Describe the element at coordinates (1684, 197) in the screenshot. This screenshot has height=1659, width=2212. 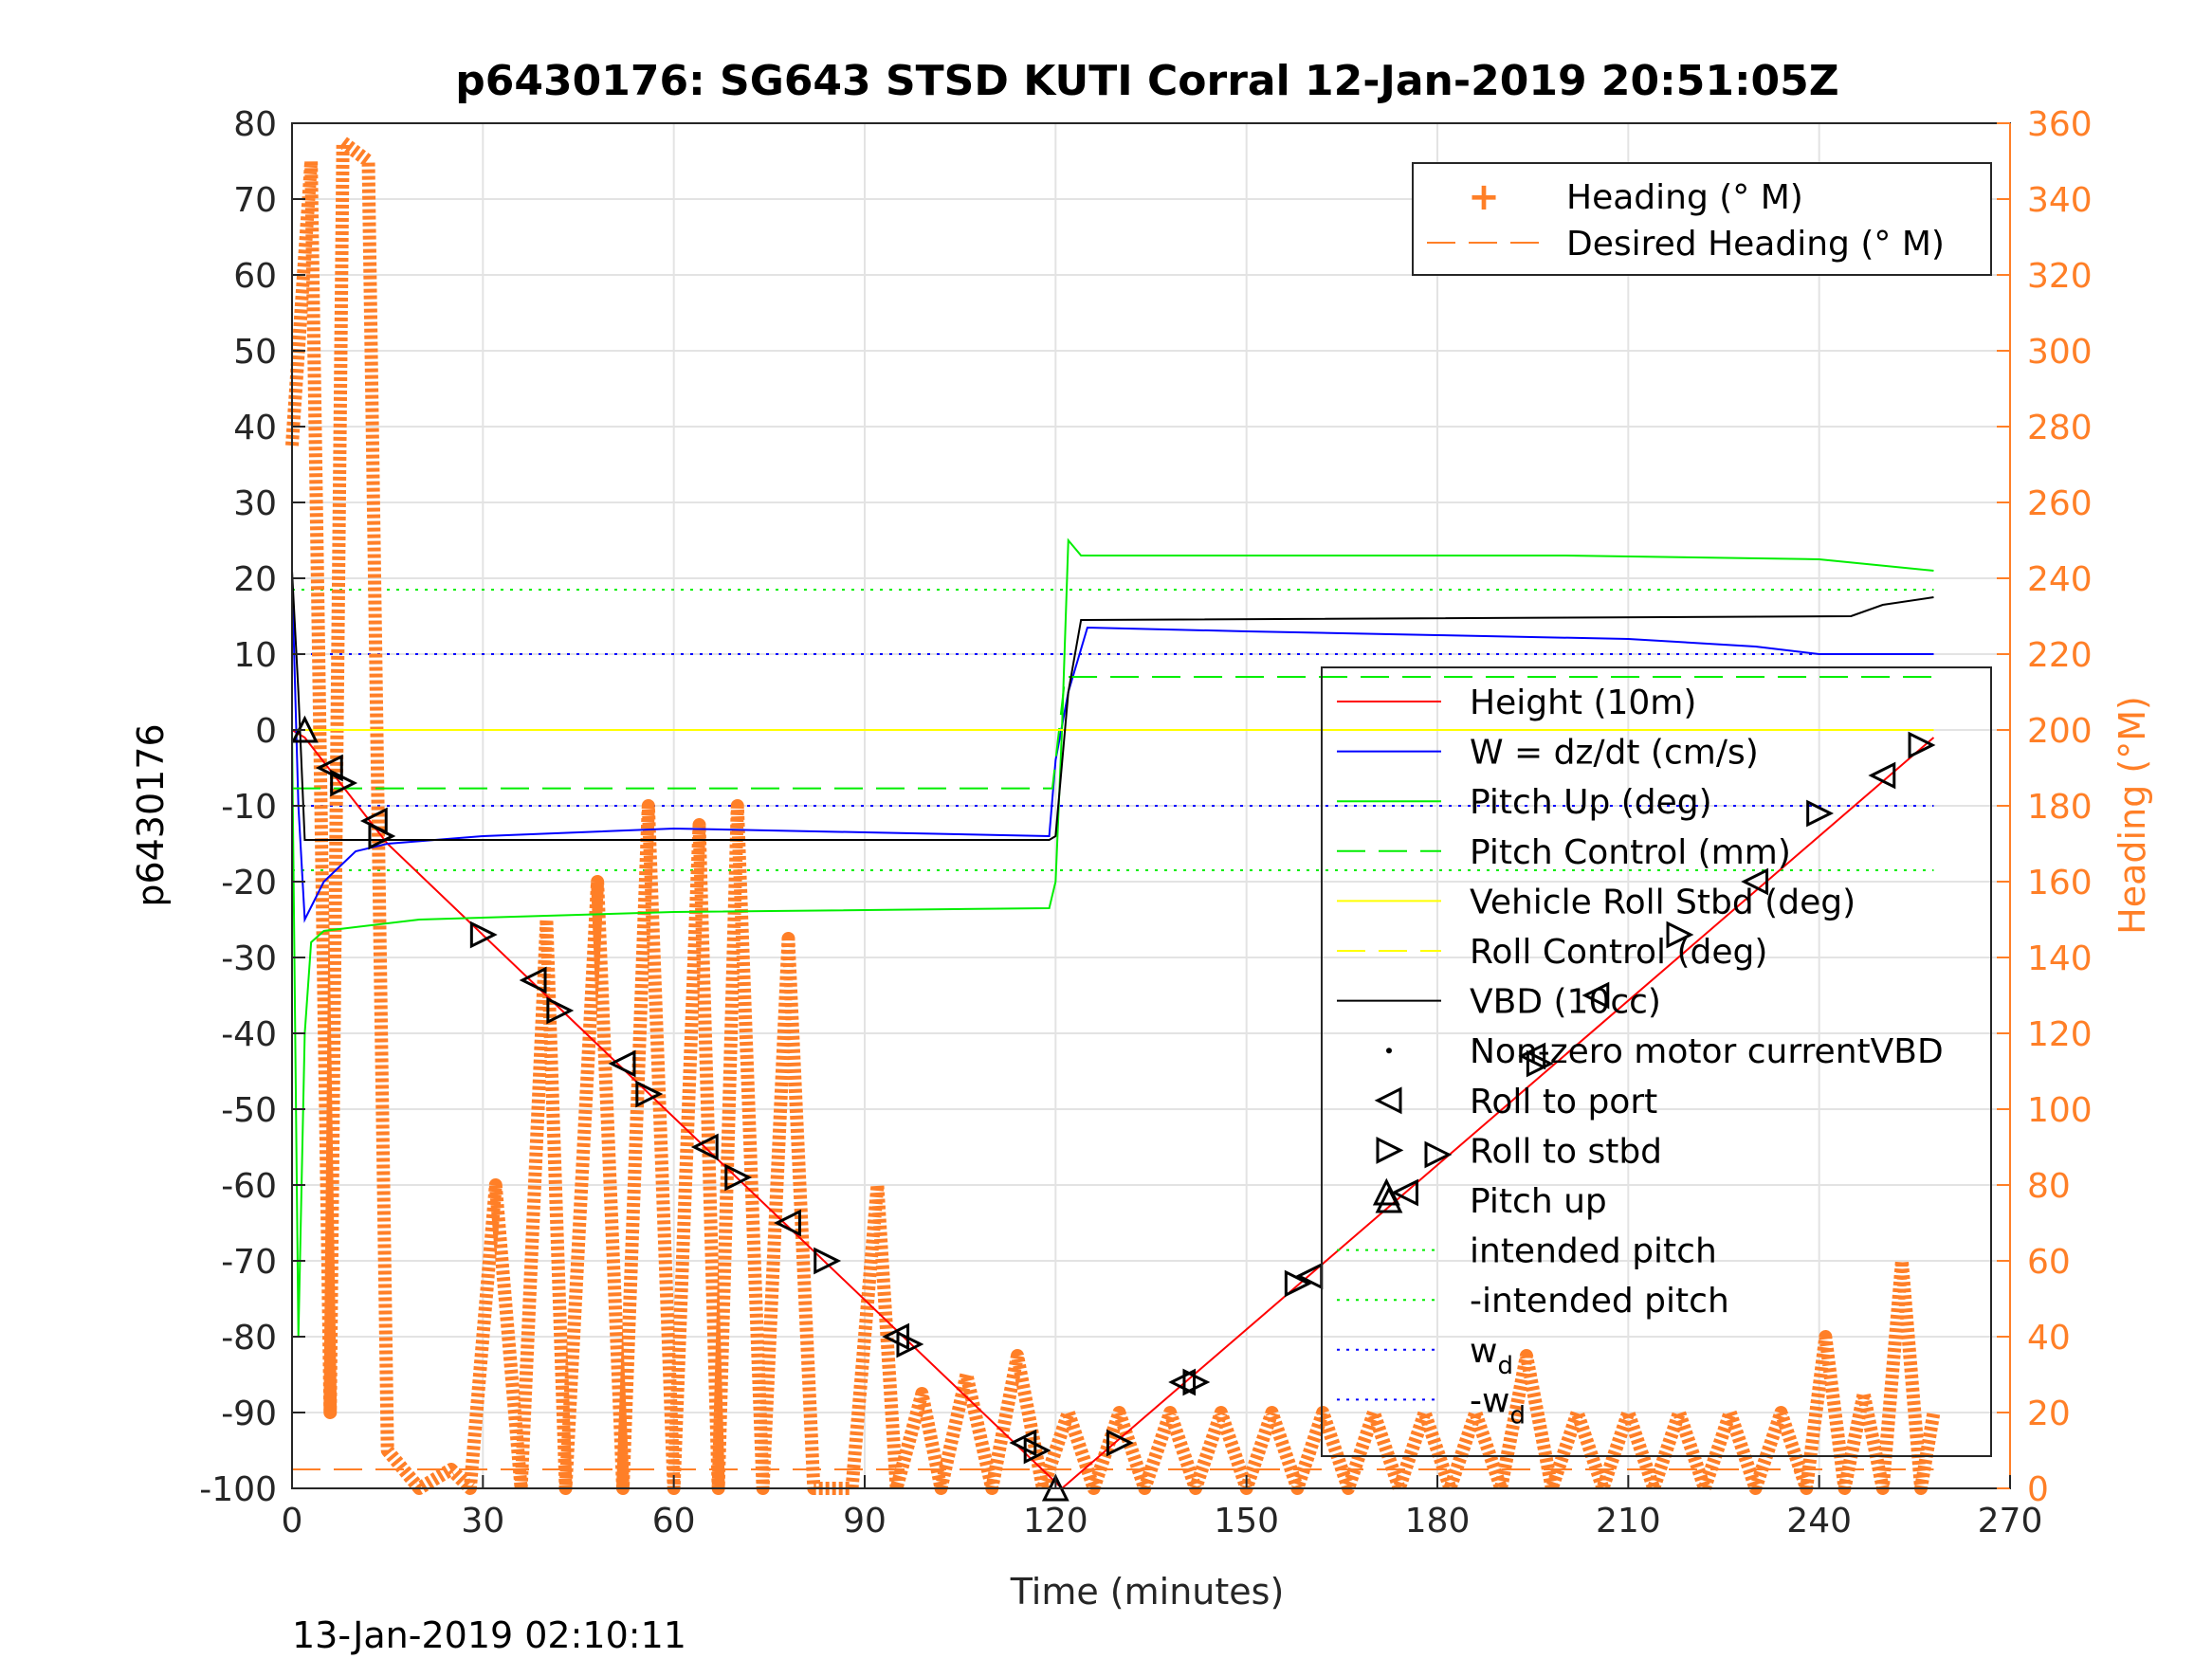
I see `legend-heading-label: Heading (° M)` at that location.